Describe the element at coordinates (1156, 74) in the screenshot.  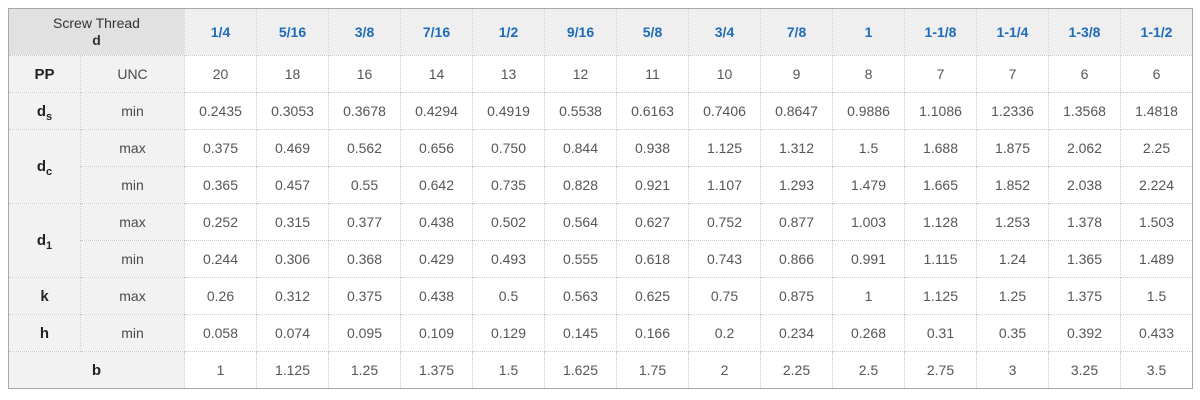
I see `value-cell: 6` at that location.